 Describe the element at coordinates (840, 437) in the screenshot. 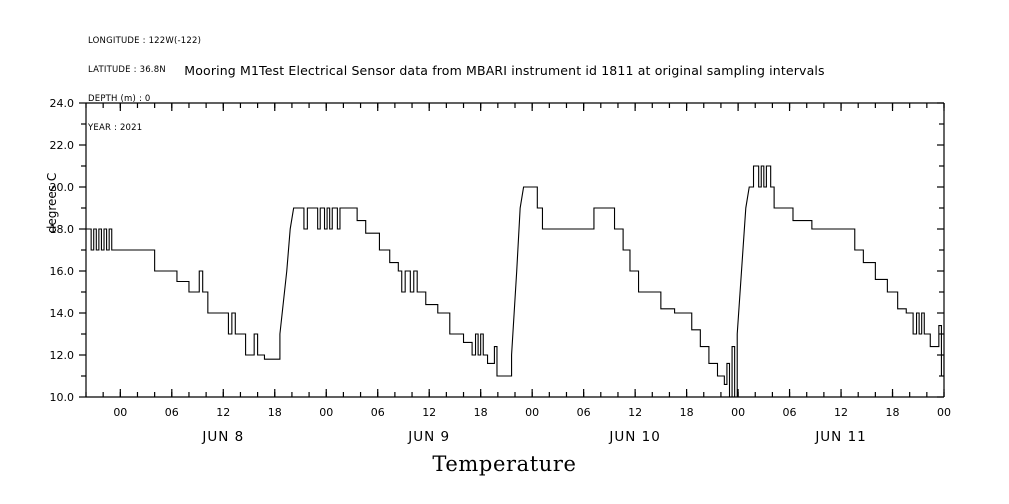

I see `x-day-label: JUN 11` at that location.